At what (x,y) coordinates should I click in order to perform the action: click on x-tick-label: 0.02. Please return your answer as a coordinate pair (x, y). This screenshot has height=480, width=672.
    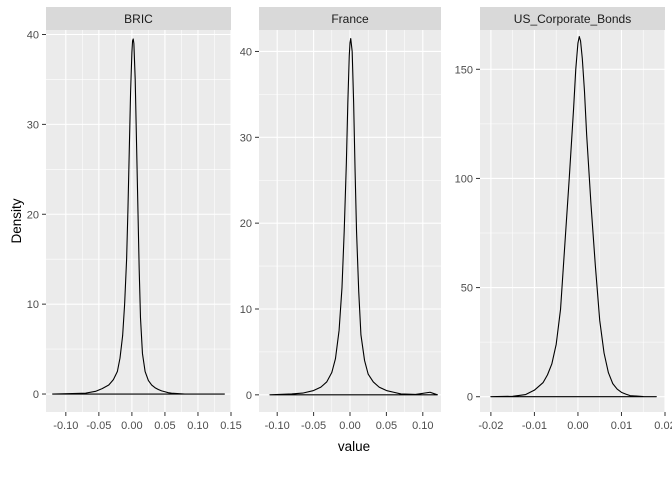
    Looking at the image, I should click on (663, 426).